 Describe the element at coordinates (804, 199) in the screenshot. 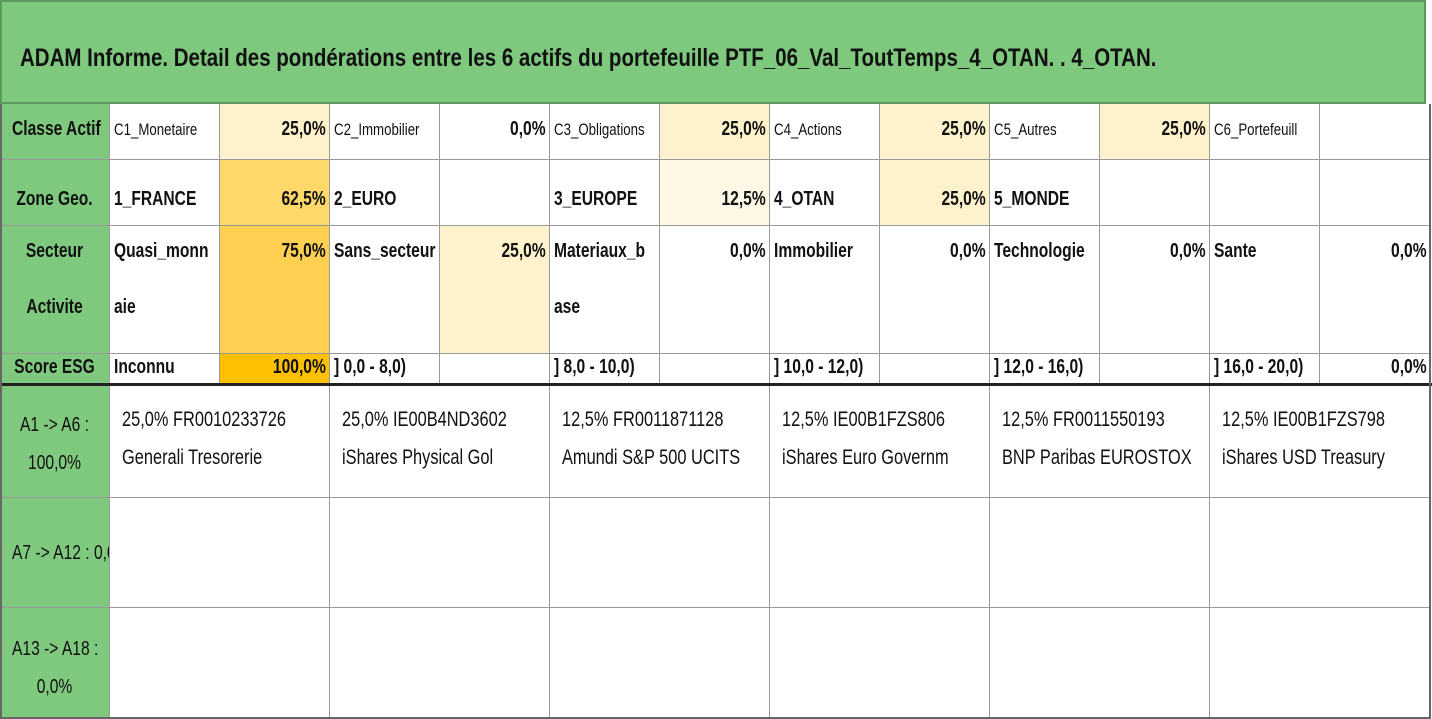

I see `zone-geo-category-name: 4_OTAN` at that location.